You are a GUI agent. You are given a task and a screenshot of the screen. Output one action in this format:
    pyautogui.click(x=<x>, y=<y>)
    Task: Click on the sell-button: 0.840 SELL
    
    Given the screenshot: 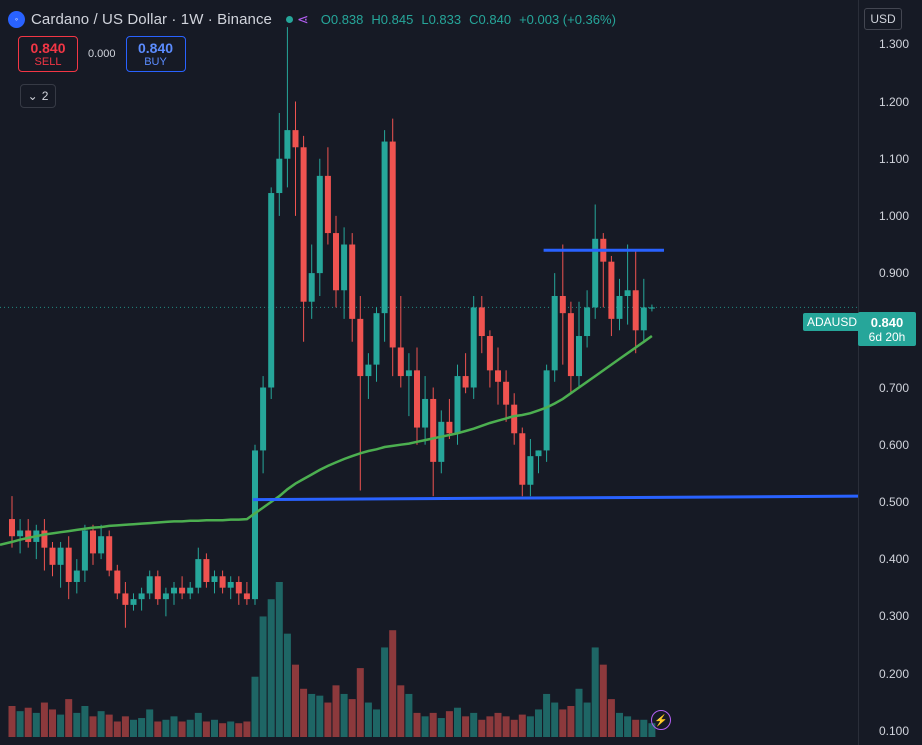 What is the action you would take?
    pyautogui.click(x=48, y=54)
    